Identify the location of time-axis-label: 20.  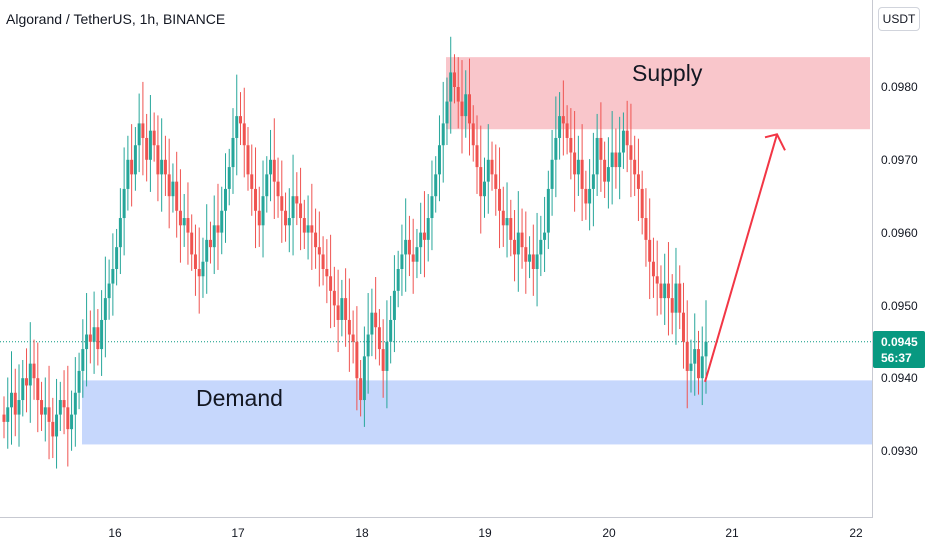
(609, 533).